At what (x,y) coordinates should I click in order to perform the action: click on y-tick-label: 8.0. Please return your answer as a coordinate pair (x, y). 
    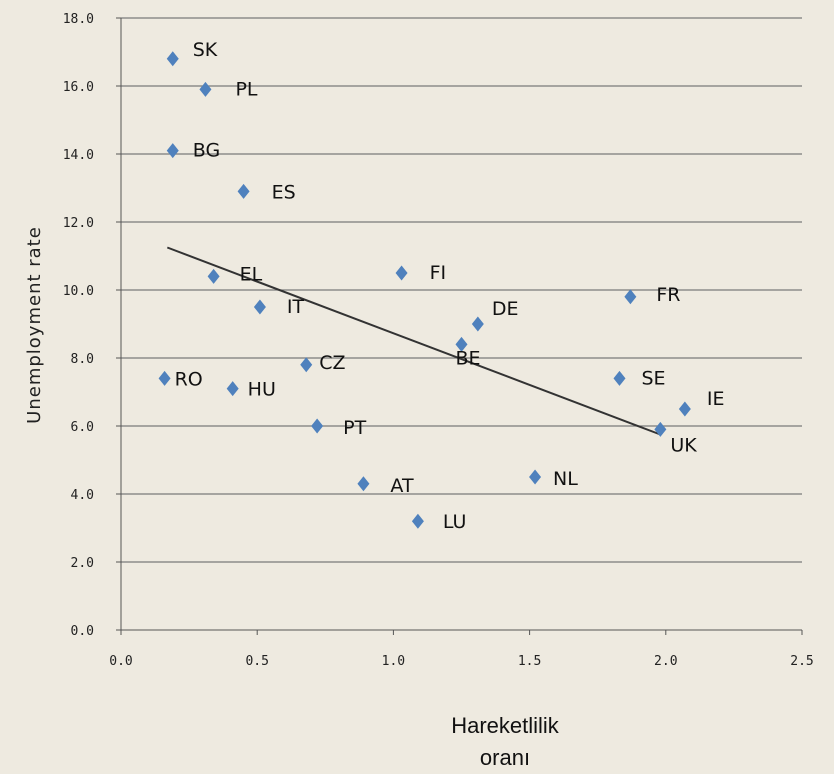
    Looking at the image, I should click on (82, 359).